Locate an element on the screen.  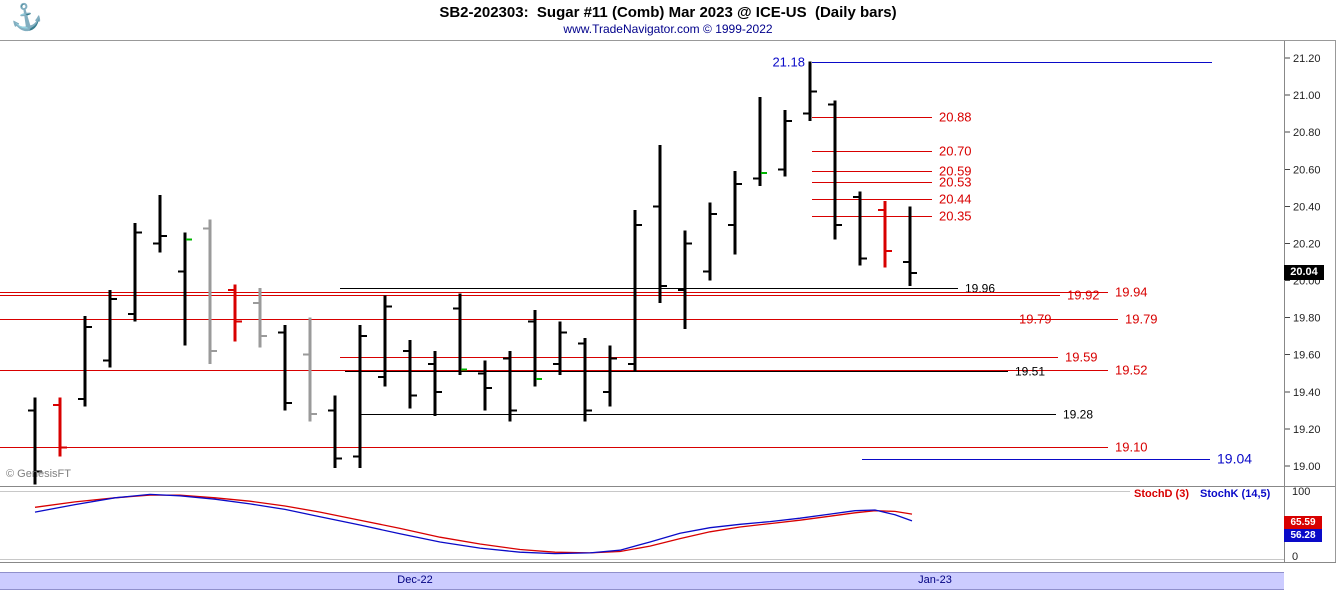
level-label: 19.28 is located at coordinates (1078, 415).